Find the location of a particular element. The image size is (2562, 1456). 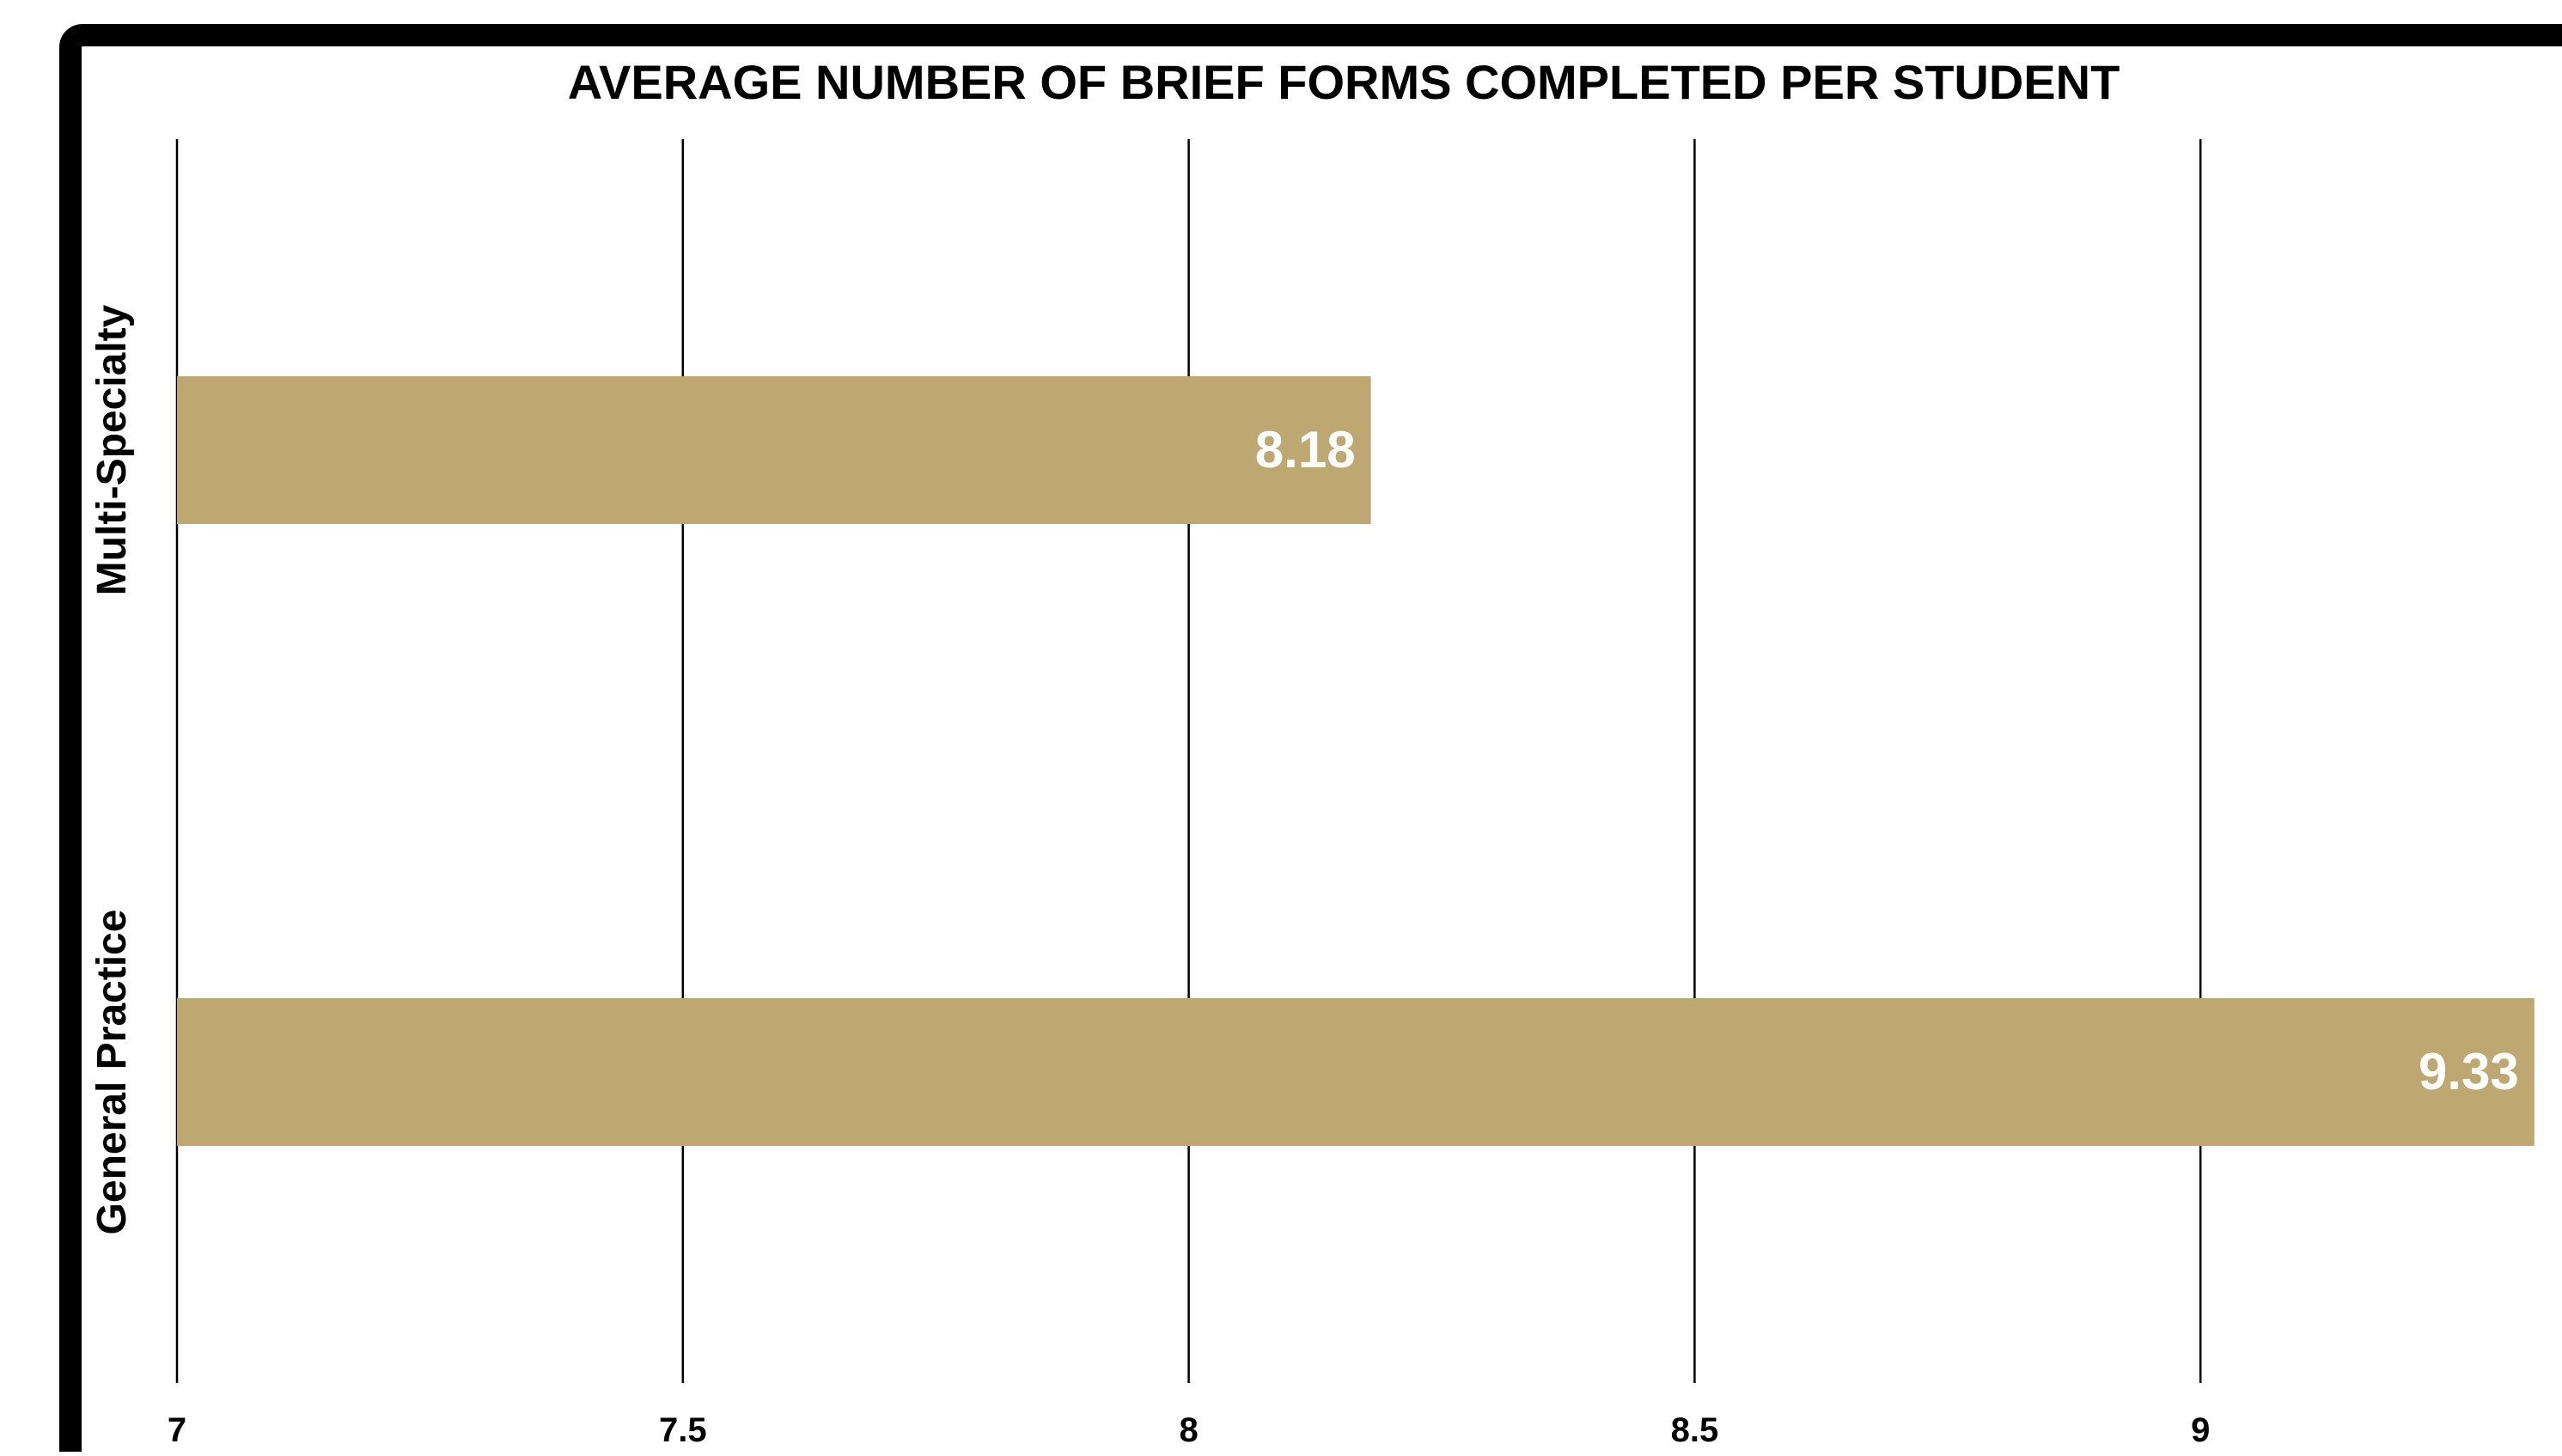

category-label: General Practice is located at coordinates (112, 1073).